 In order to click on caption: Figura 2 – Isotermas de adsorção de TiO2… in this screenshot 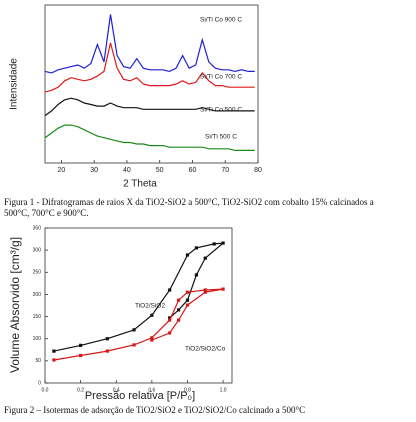, I will do `click(155, 410)`.